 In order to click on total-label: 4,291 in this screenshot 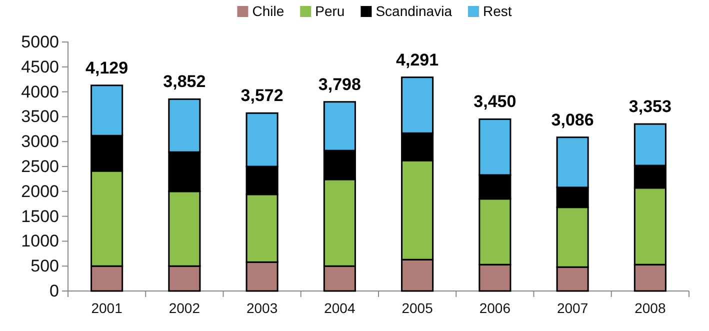, I will do `click(417, 60)`.